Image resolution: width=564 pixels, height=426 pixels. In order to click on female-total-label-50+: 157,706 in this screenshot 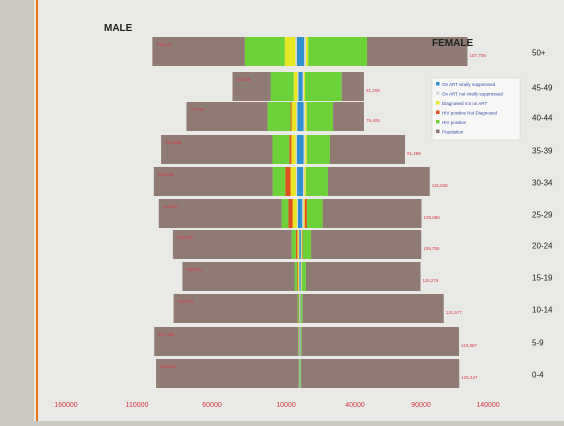, I will do `click(477, 55)`.